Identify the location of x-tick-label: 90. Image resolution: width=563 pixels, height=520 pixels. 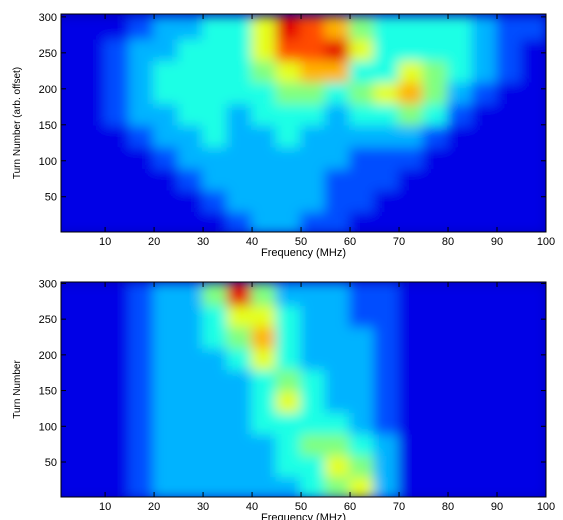
(497, 507).